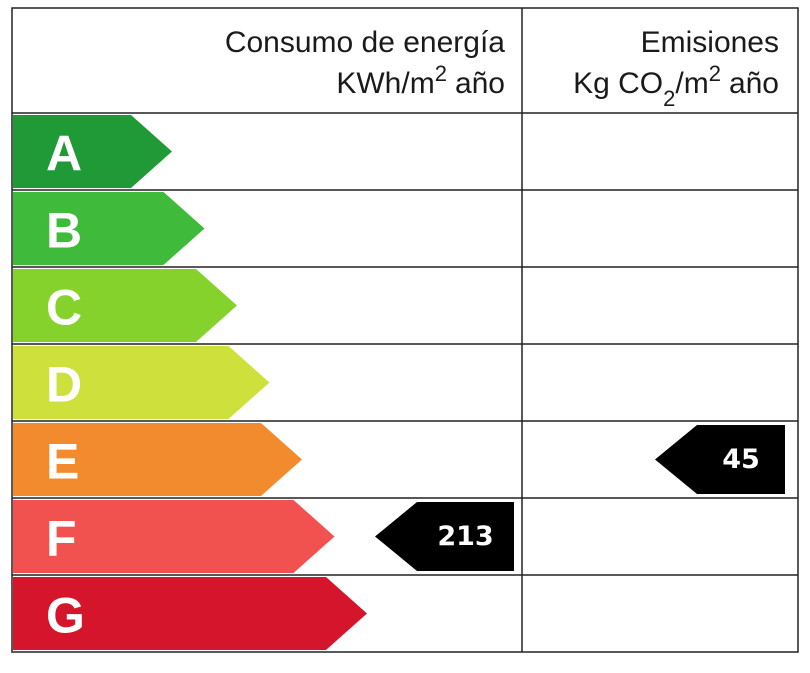 The width and height of the screenshot is (810, 673). Describe the element at coordinates (465, 536) in the screenshot. I see `energy-value: 213` at that location.